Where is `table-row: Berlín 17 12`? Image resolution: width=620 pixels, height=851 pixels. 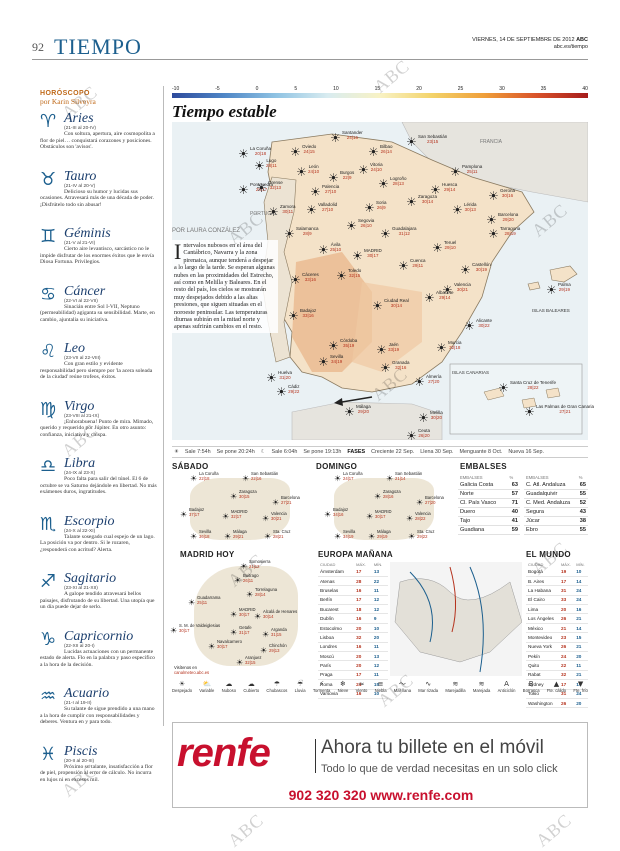 table-row: Berlín 17 12 is located at coordinates (353, 600).